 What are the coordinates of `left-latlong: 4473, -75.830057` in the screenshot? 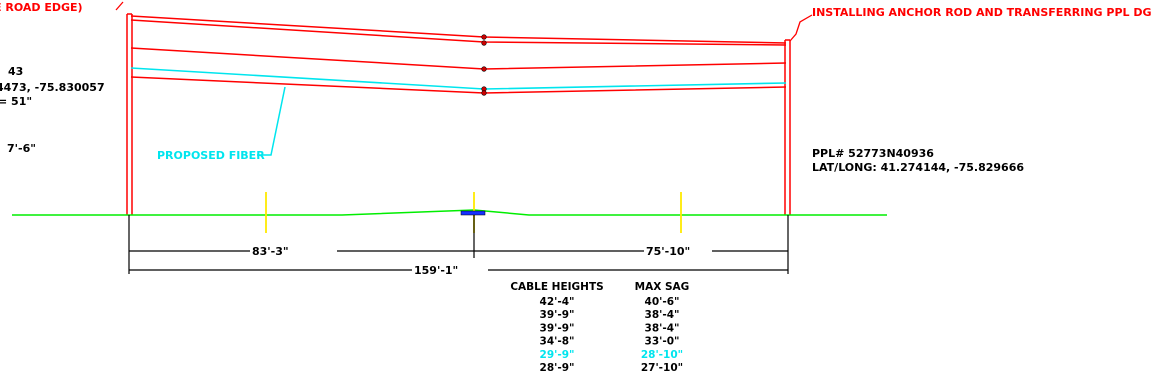 It's located at (52, 87).